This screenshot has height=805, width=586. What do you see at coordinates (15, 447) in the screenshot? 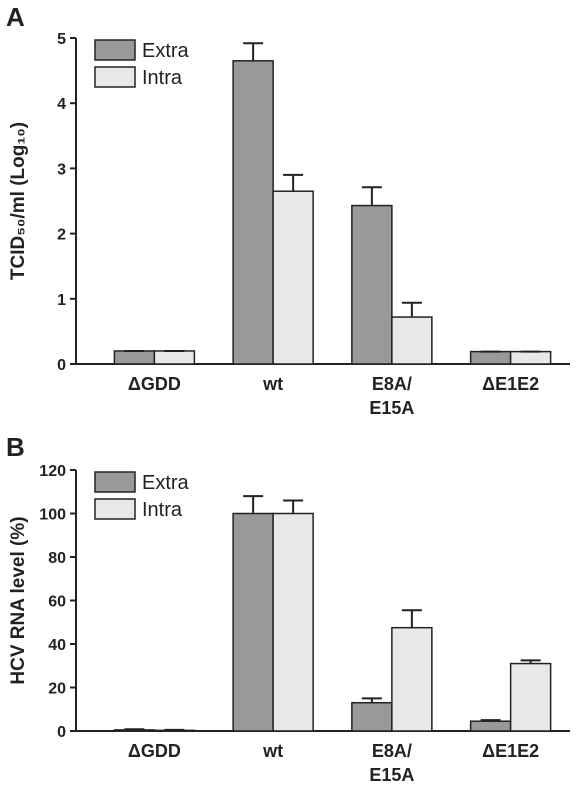
I see `panel-label: B` at bounding box center [15, 447].